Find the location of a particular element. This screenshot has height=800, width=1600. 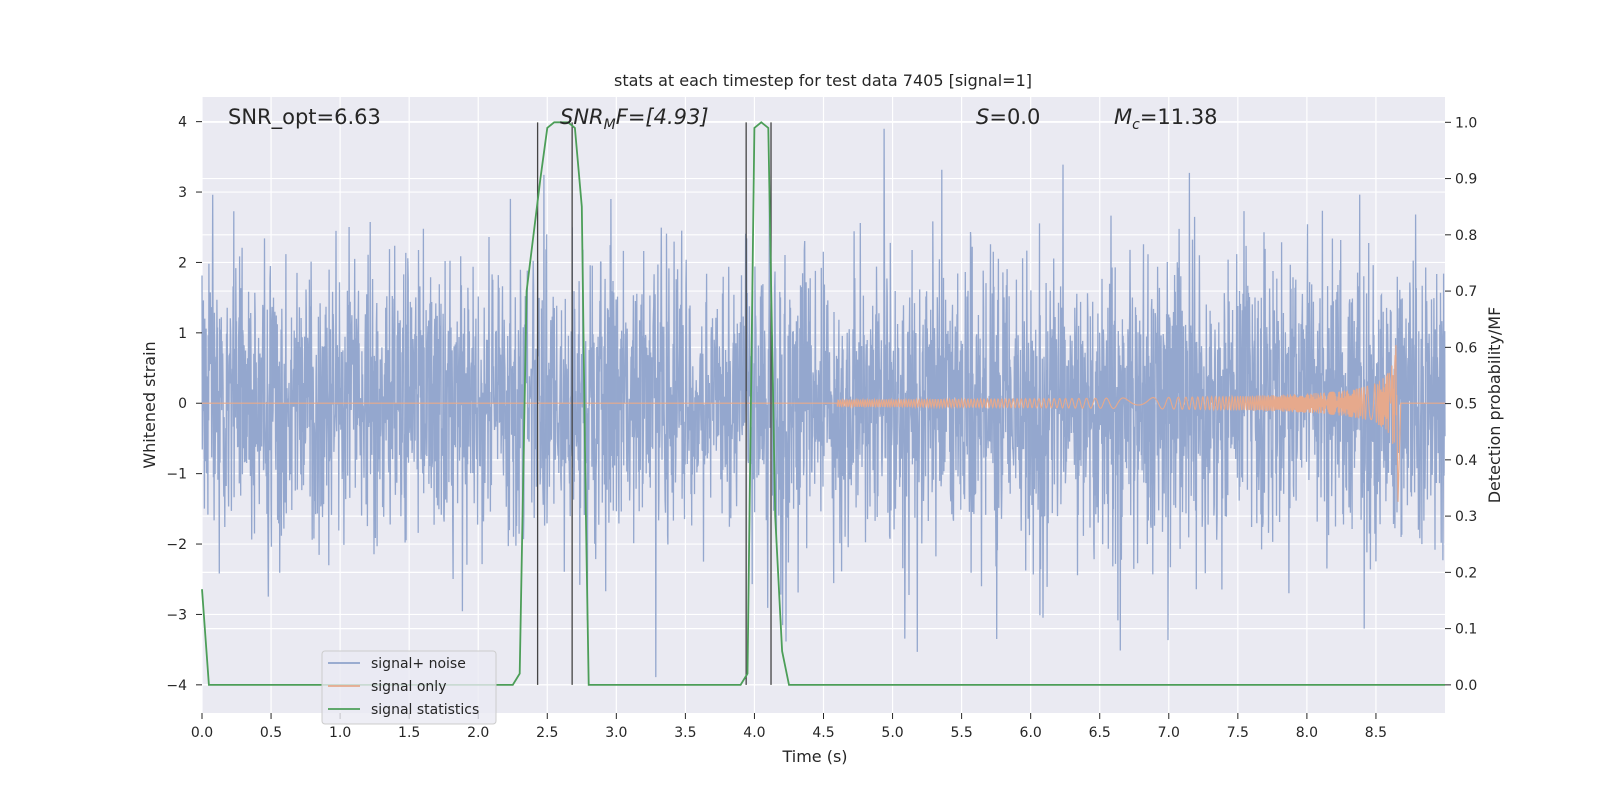

legend-box is located at coordinates (409, 687).